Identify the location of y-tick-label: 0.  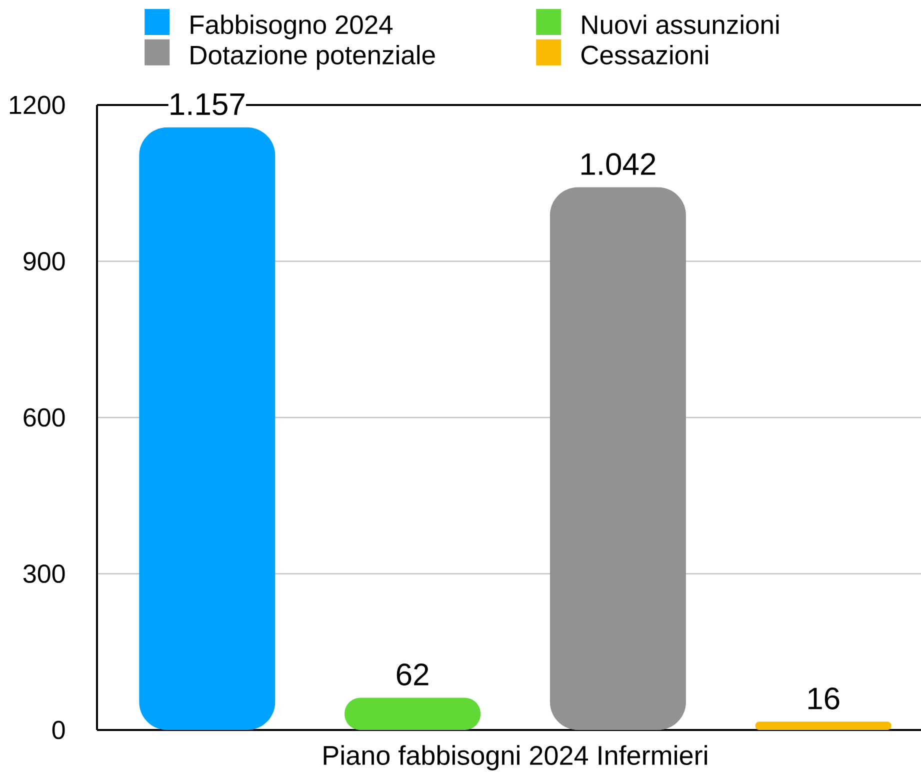
(58, 730).